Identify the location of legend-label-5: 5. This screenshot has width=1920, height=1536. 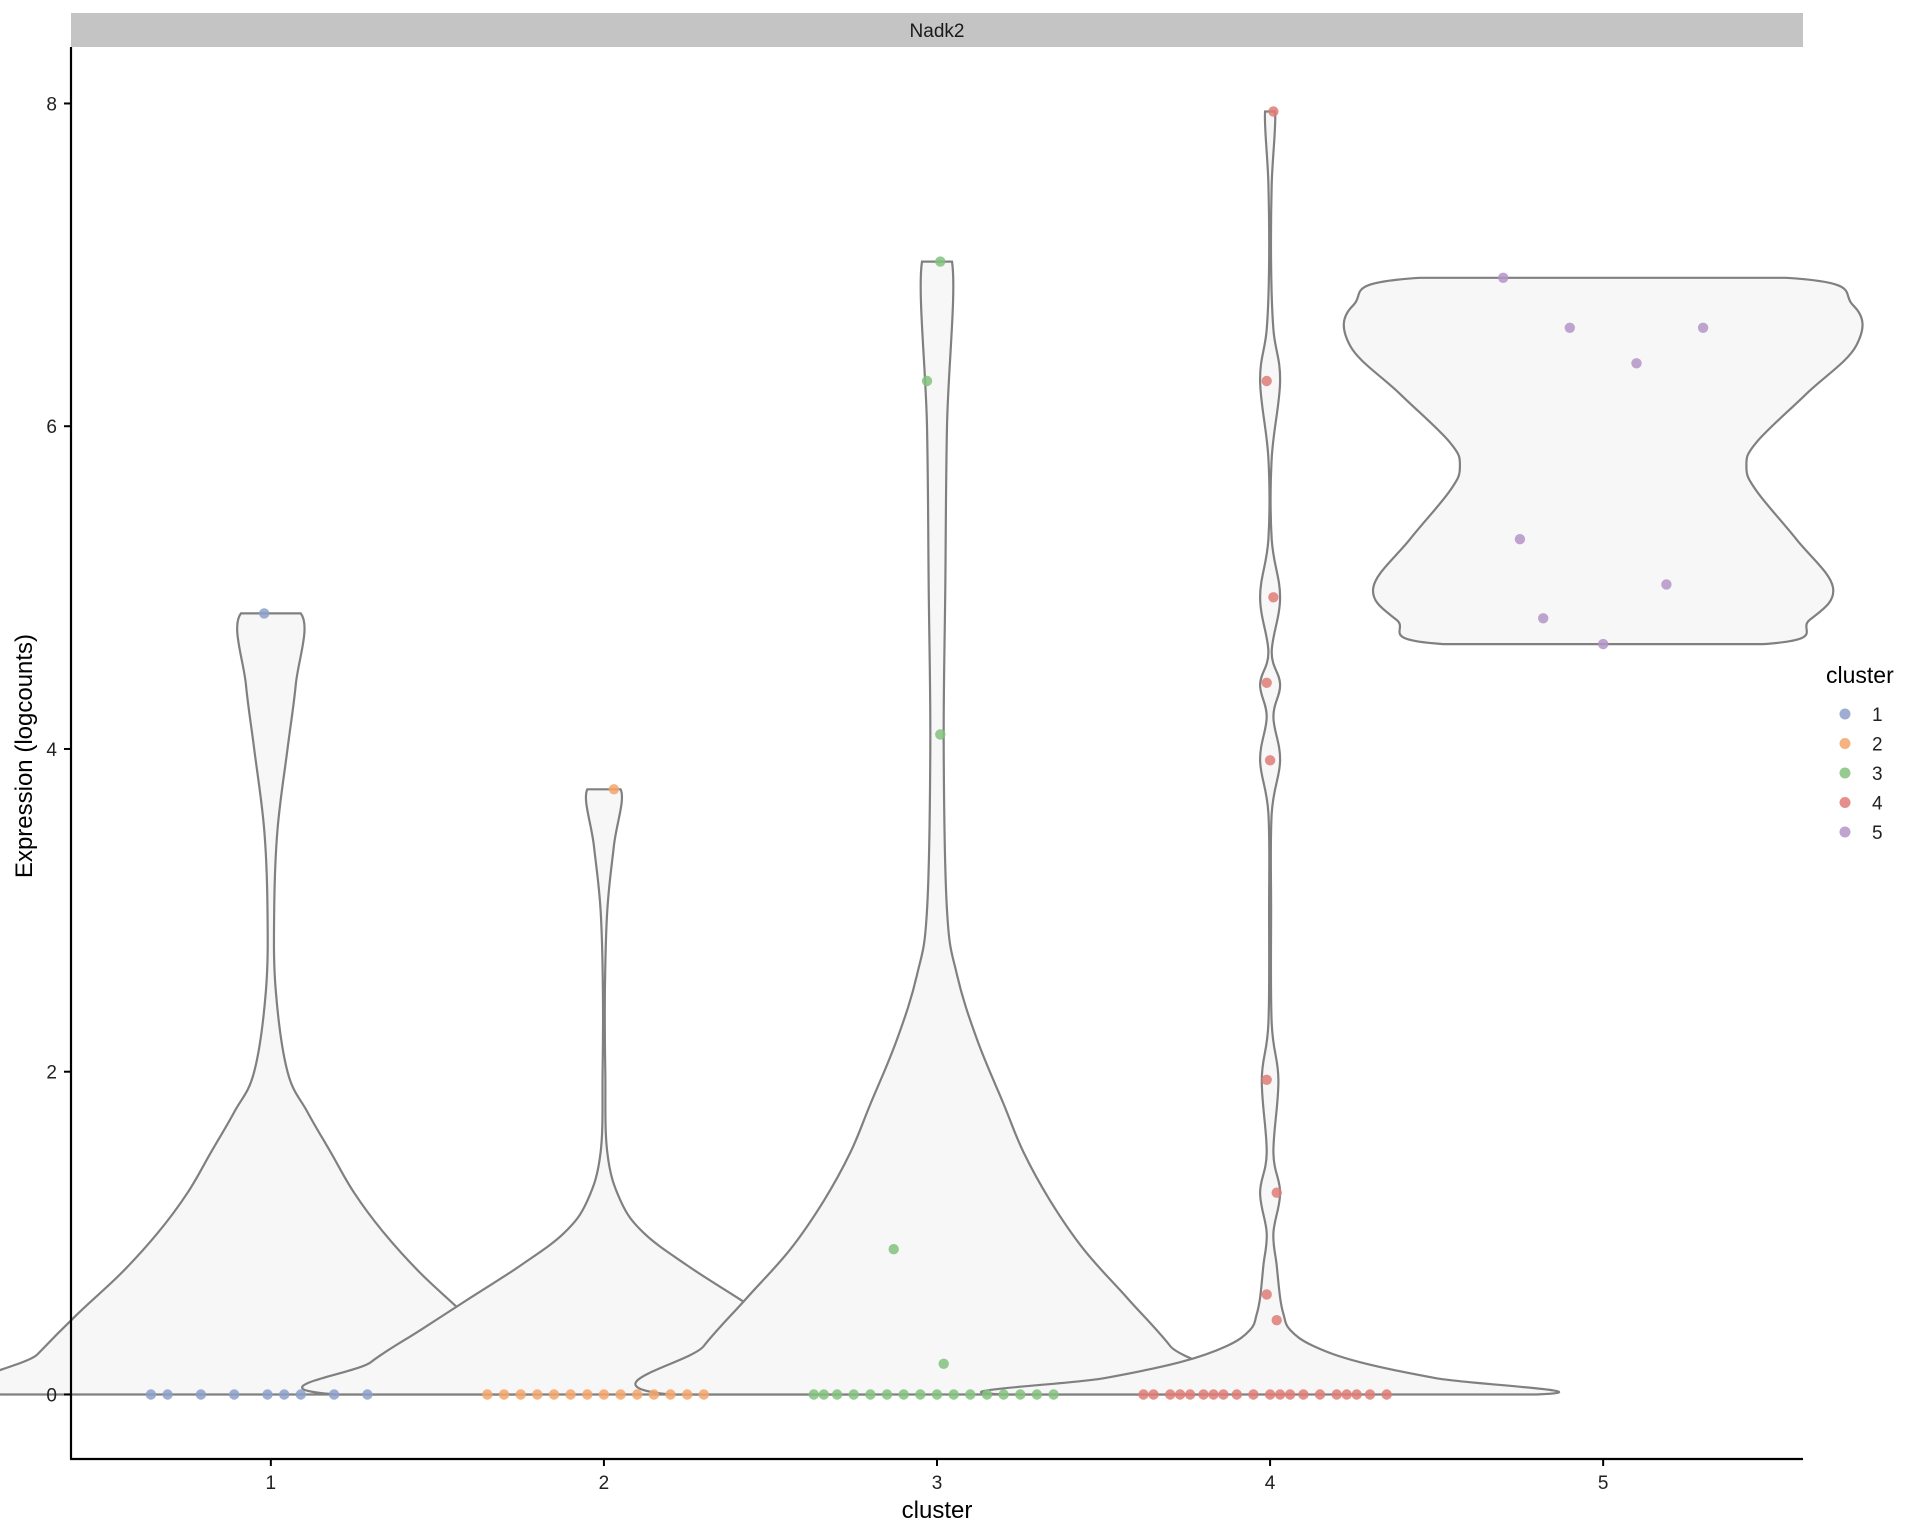
(1877, 833).